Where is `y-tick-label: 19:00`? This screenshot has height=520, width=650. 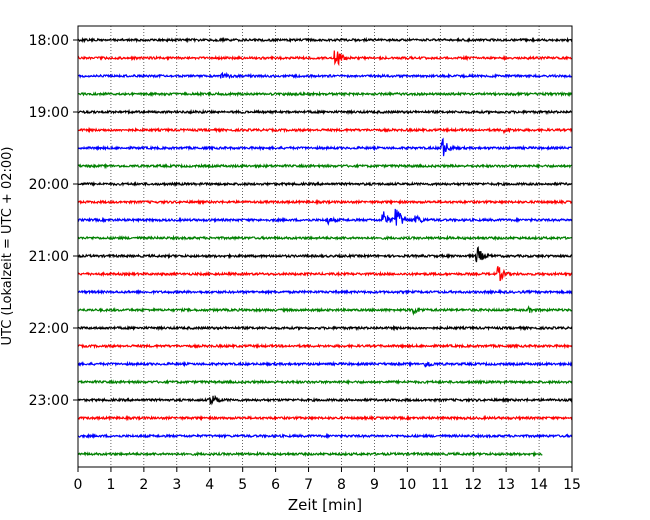 y-tick-label: 19:00 is located at coordinates (49, 113).